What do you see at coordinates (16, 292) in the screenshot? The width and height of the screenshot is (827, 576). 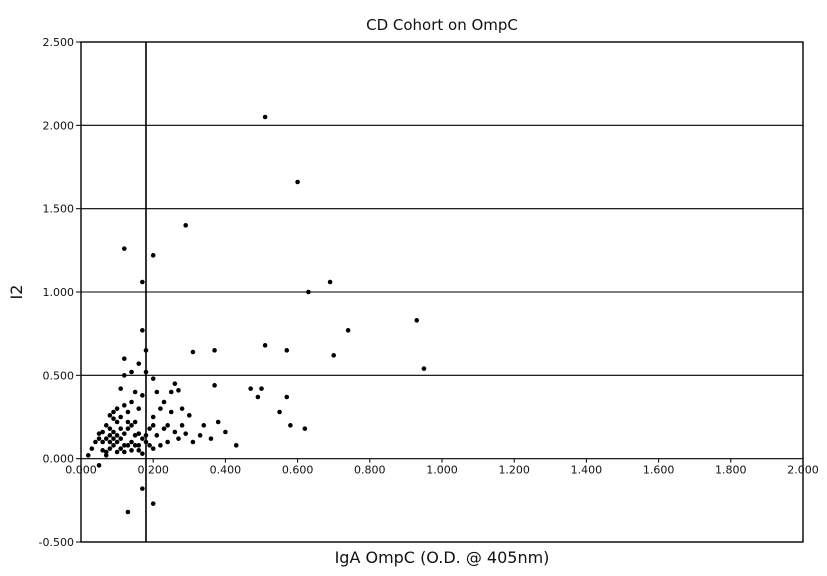 I see `y-axis-title: I2` at bounding box center [16, 292].